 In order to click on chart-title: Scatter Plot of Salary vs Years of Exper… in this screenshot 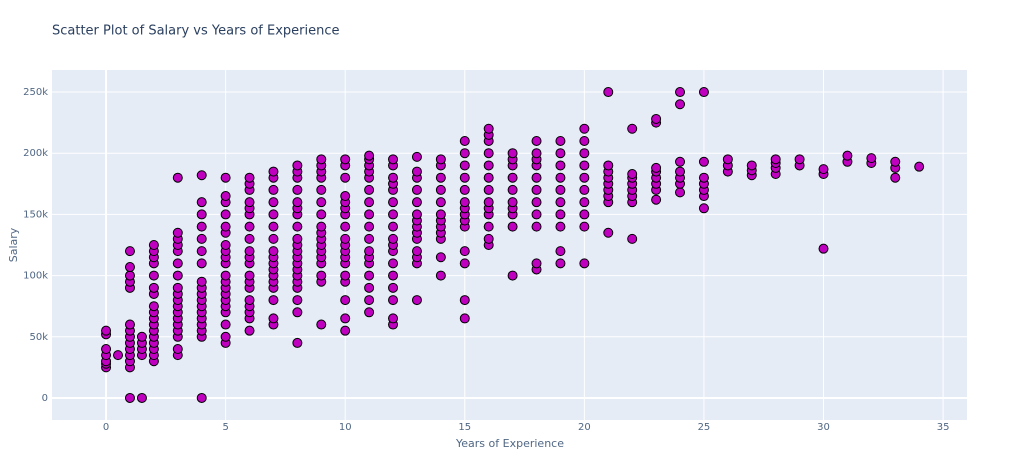, I will do `click(196, 31)`.